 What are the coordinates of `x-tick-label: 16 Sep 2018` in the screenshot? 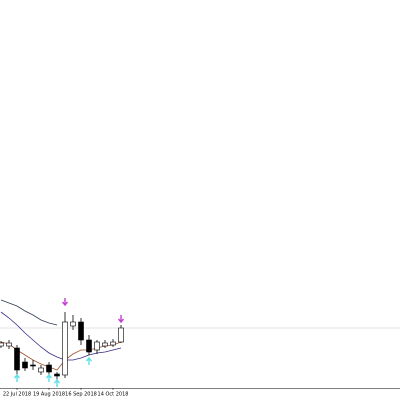 It's located at (81, 395).